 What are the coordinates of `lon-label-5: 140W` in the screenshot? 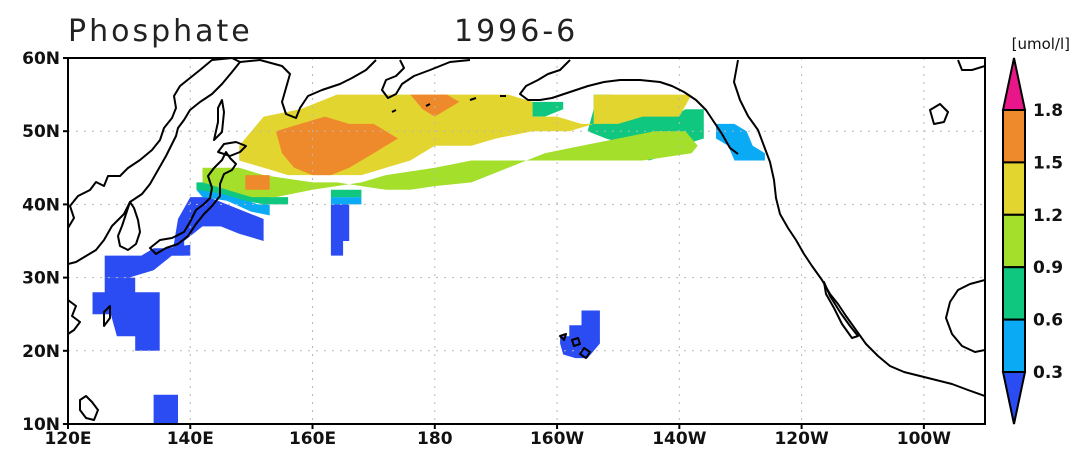 It's located at (679, 439).